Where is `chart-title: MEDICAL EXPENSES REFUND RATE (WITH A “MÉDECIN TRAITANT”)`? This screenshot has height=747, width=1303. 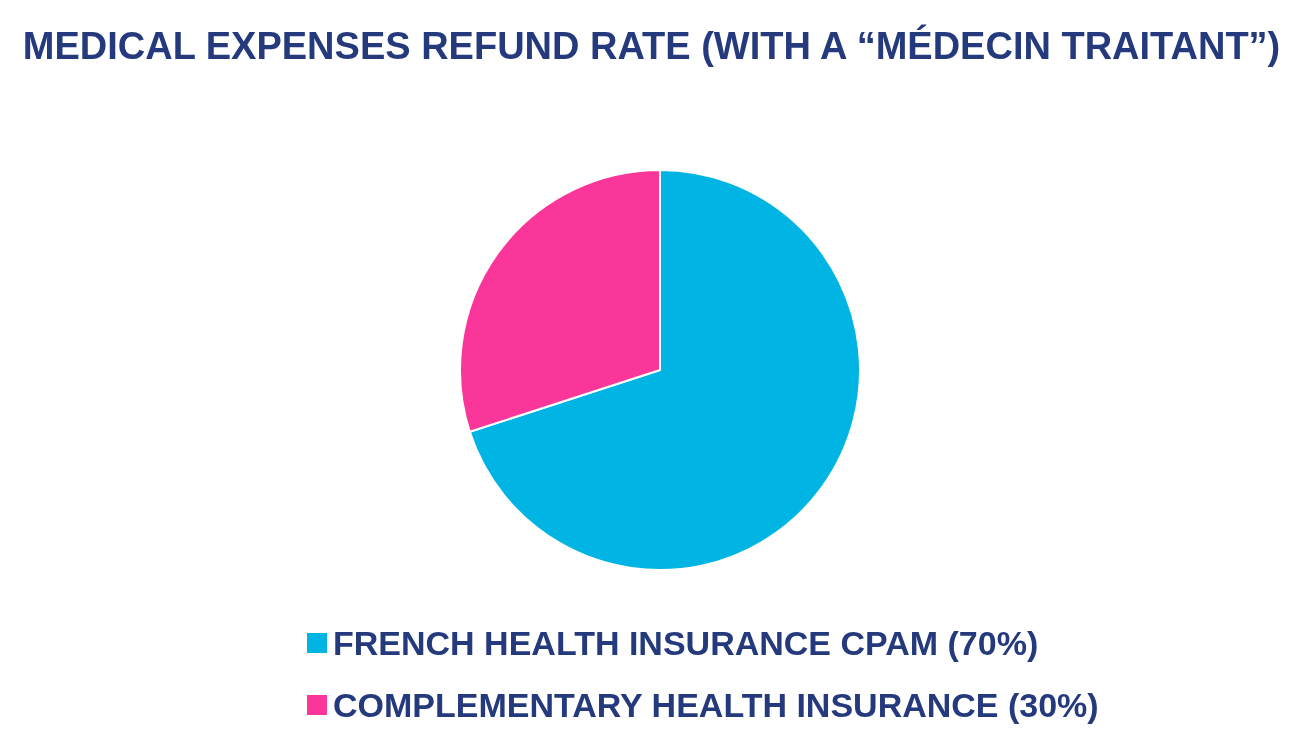 chart-title: MEDICAL EXPENSES REFUND RATE (WITH A “MÉDECIN TRAITANT”) is located at coordinates (651, 45).